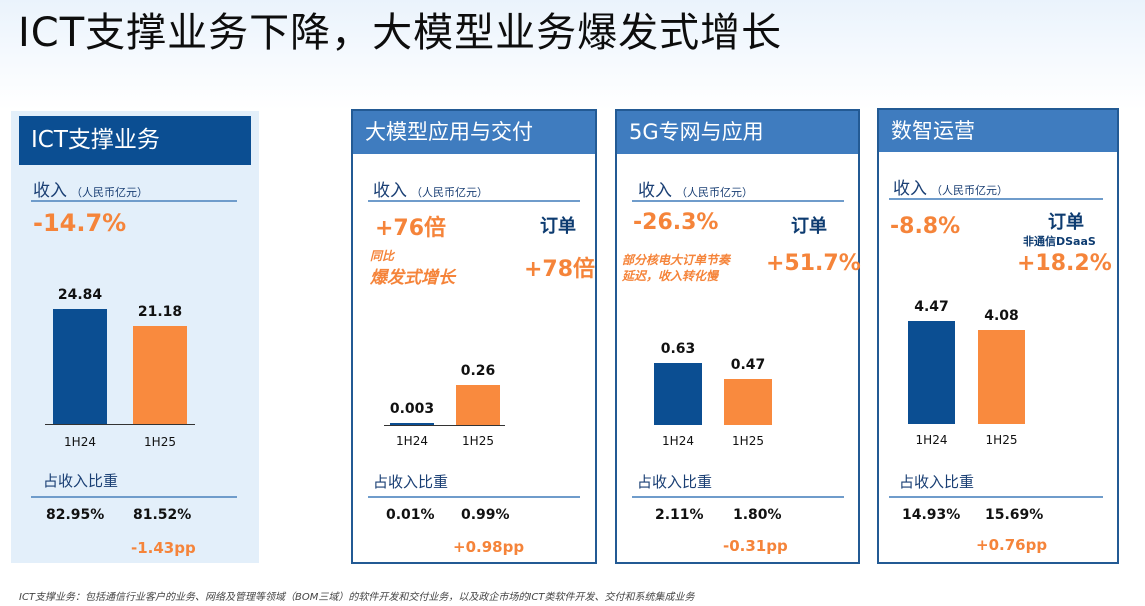 The height and width of the screenshot is (606, 1145). Describe the element at coordinates (1012, 545) in the screenshot. I see `share-change: +0.76pp` at that location.